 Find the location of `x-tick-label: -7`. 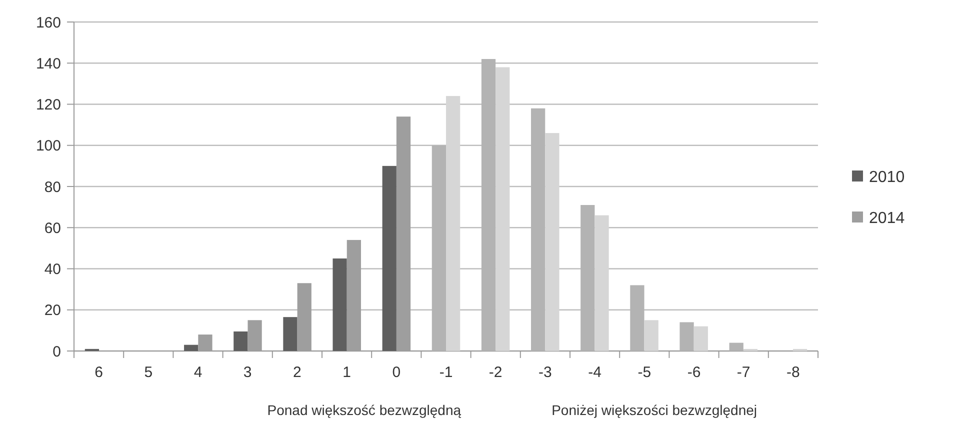

x-tick-label: -7 is located at coordinates (743, 372).